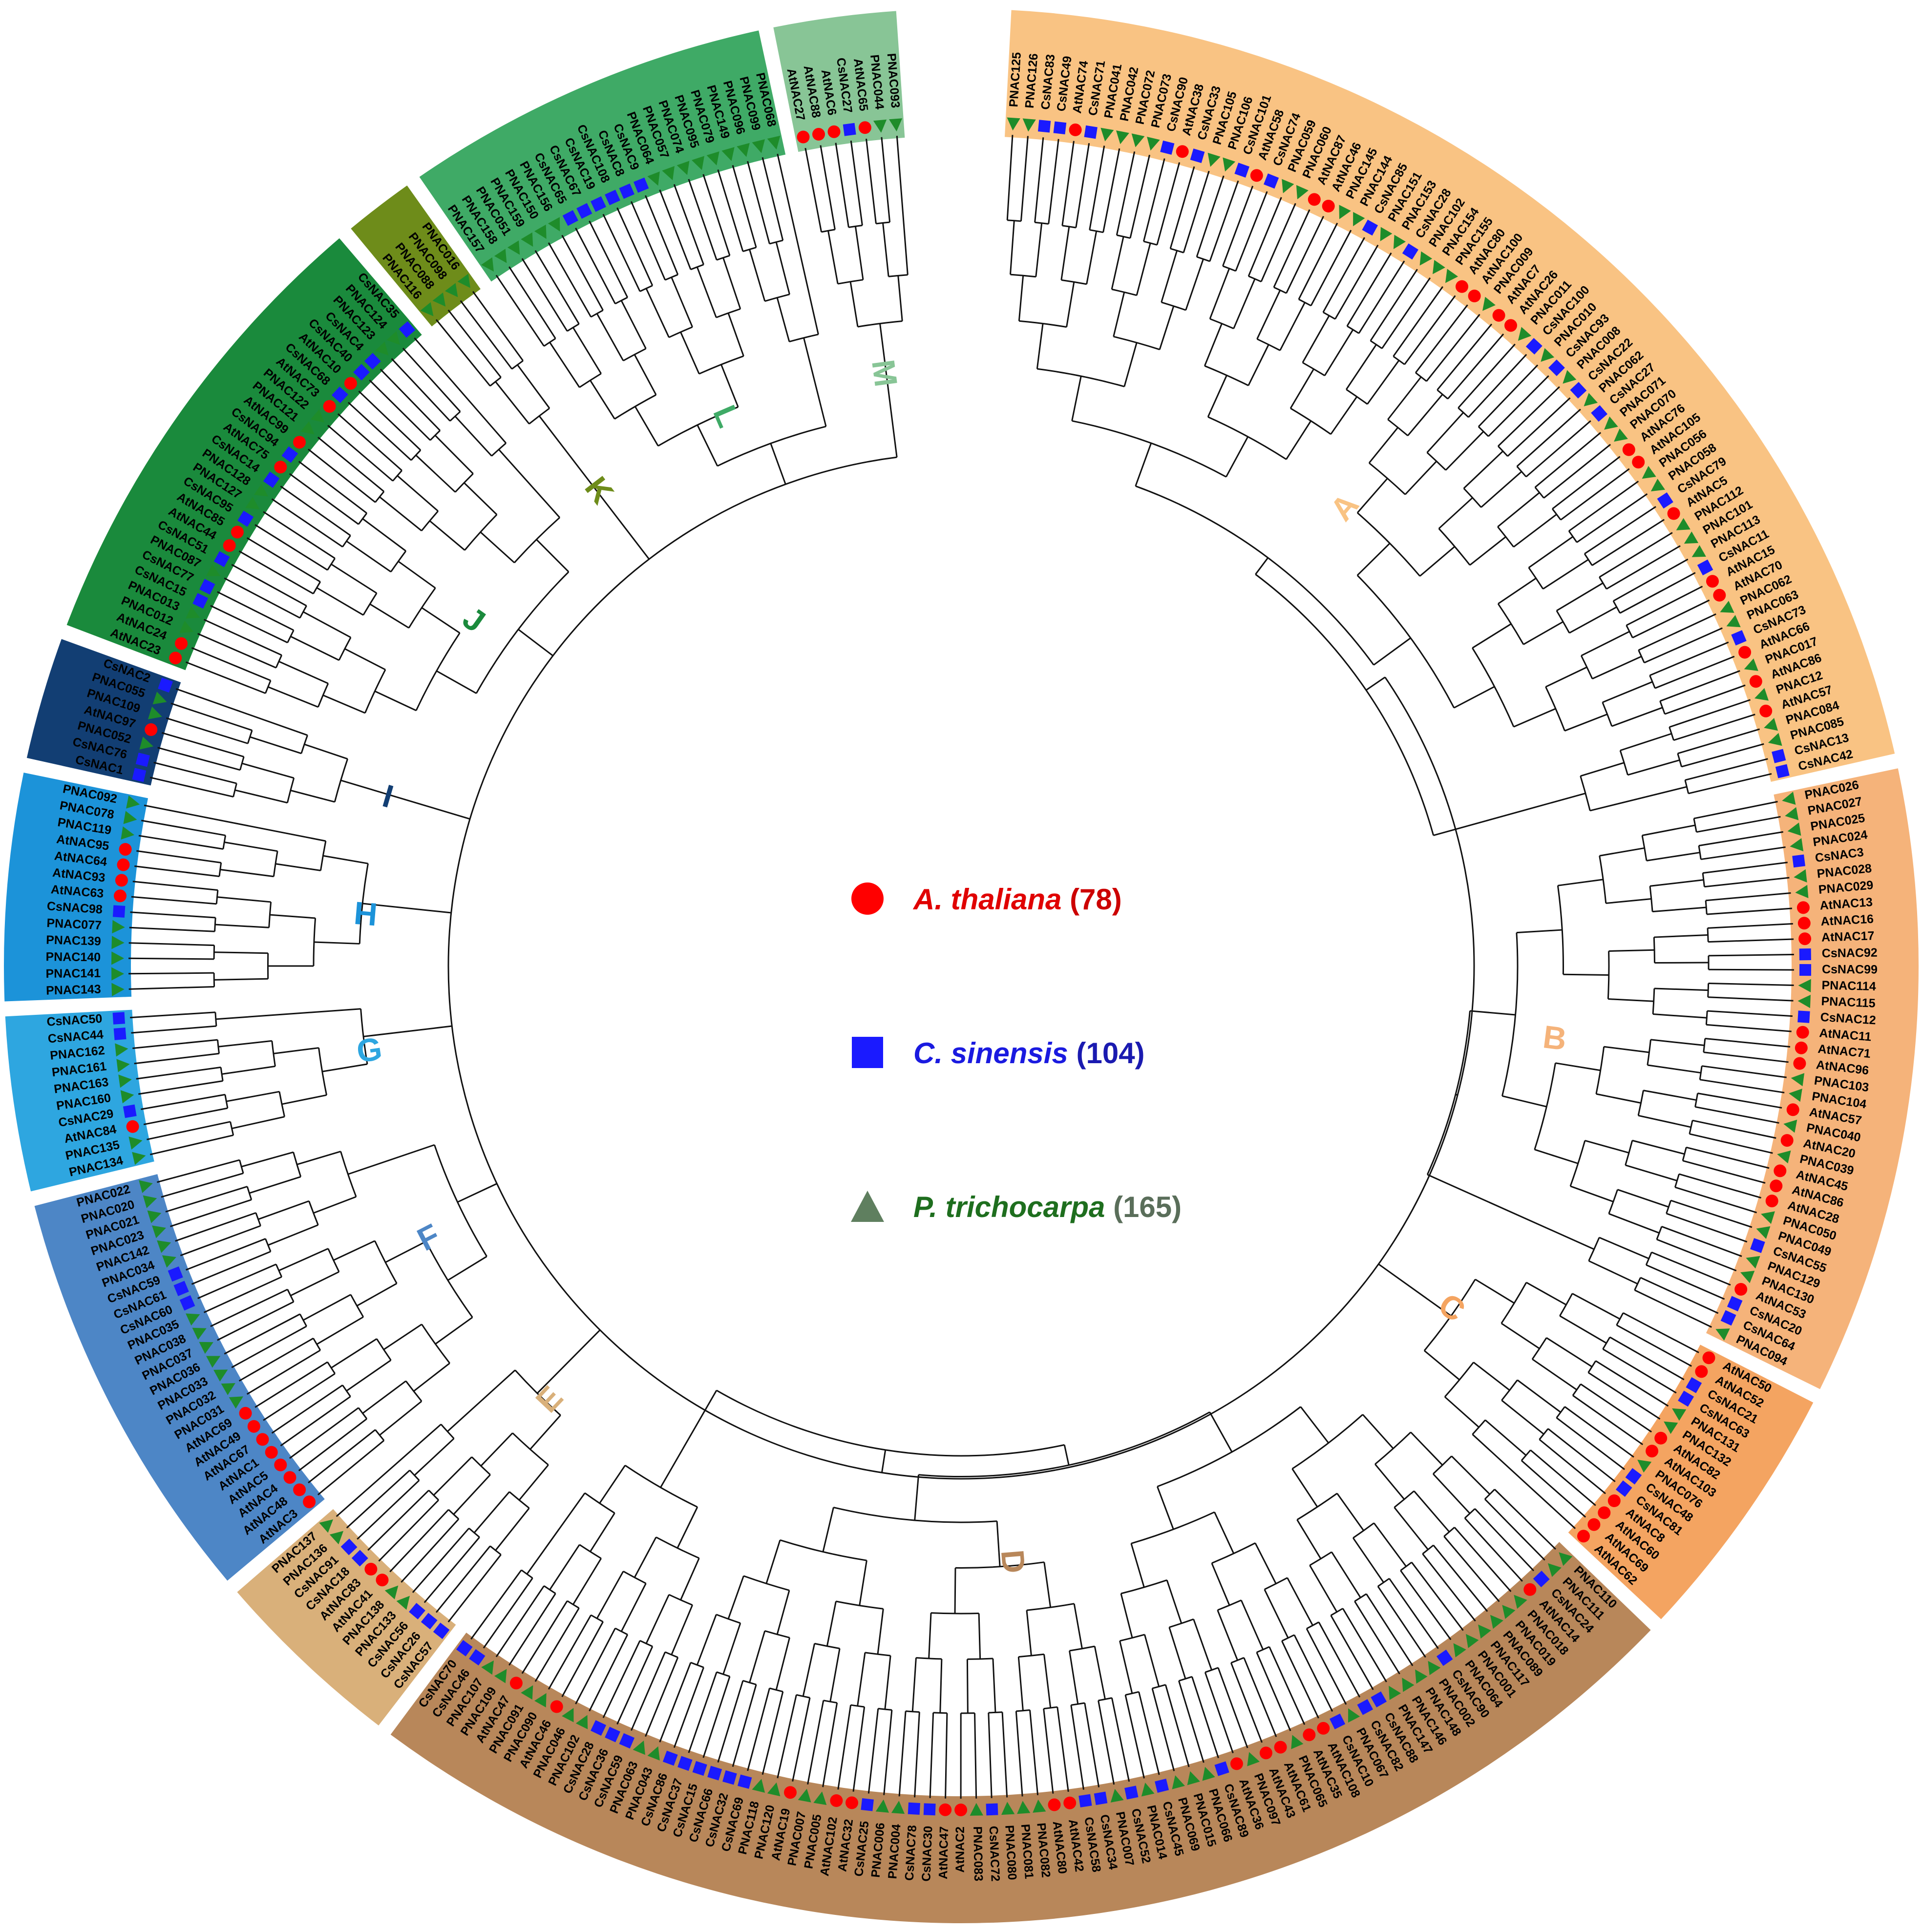 The height and width of the screenshot is (1932, 1923). What do you see at coordinates (1147, 1207) in the screenshot?
I see `legend-species-count: (165)` at bounding box center [1147, 1207].